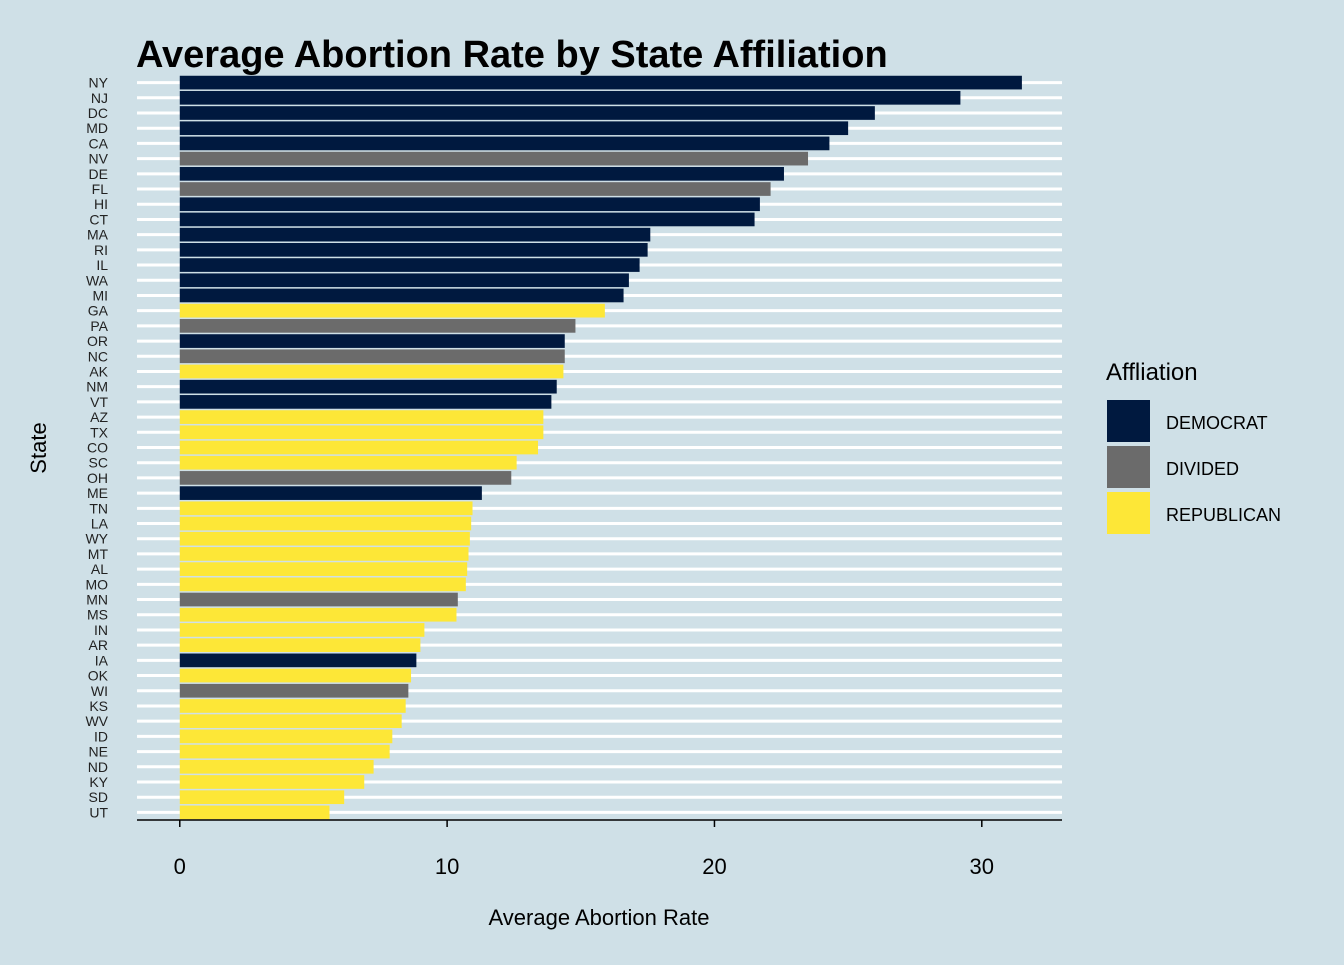  I want to click on legend-label-divided: DIVIDED, so click(1202, 469).